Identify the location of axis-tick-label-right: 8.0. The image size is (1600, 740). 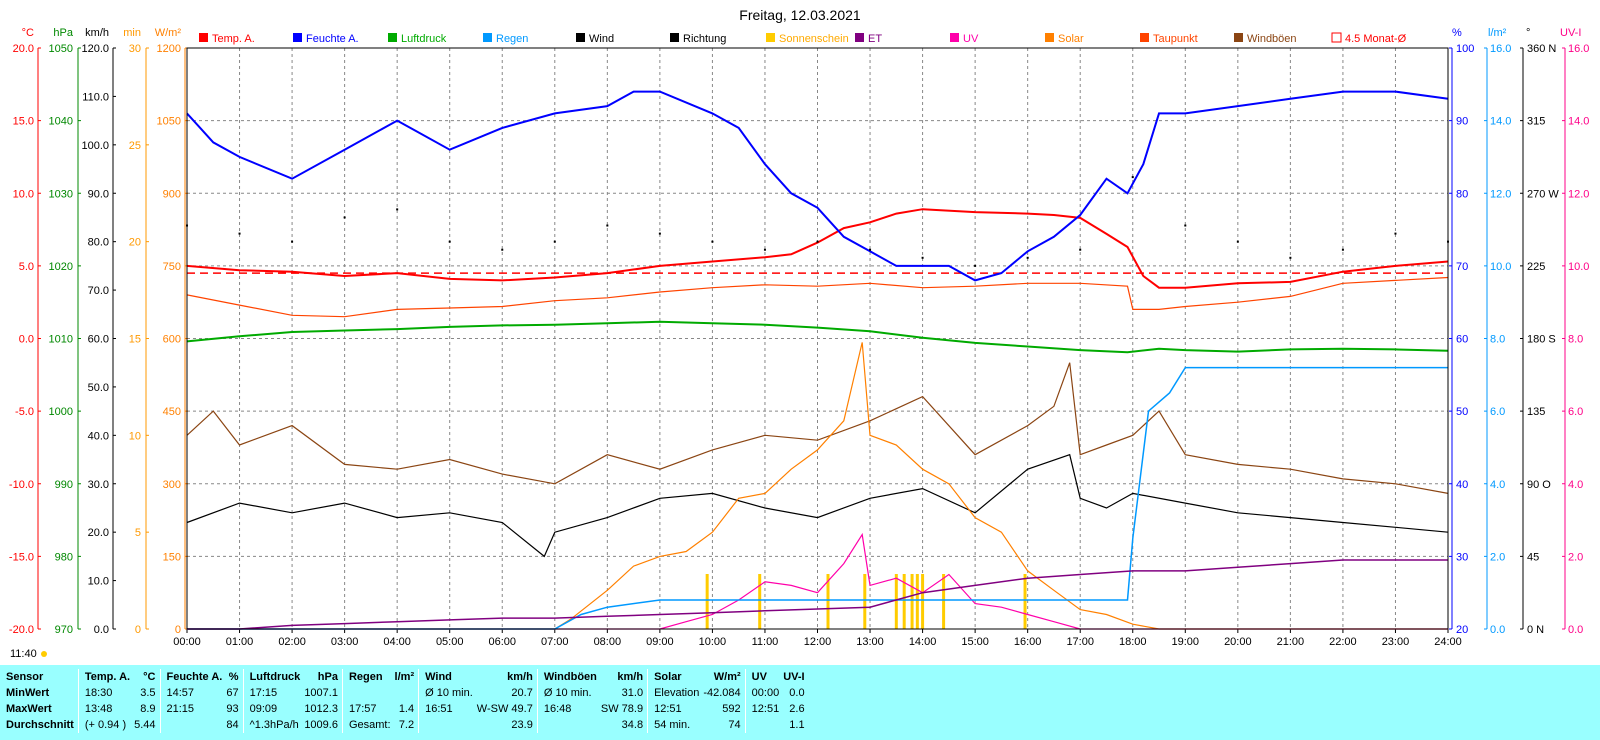
(1497, 340).